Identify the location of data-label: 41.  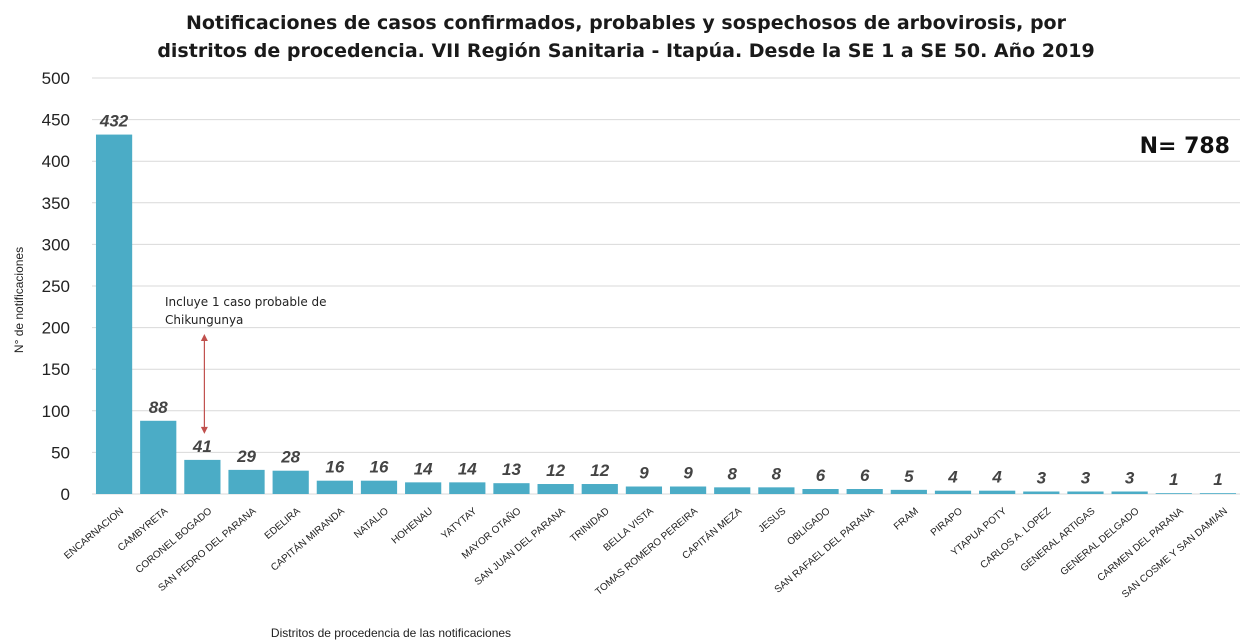
(202, 446).